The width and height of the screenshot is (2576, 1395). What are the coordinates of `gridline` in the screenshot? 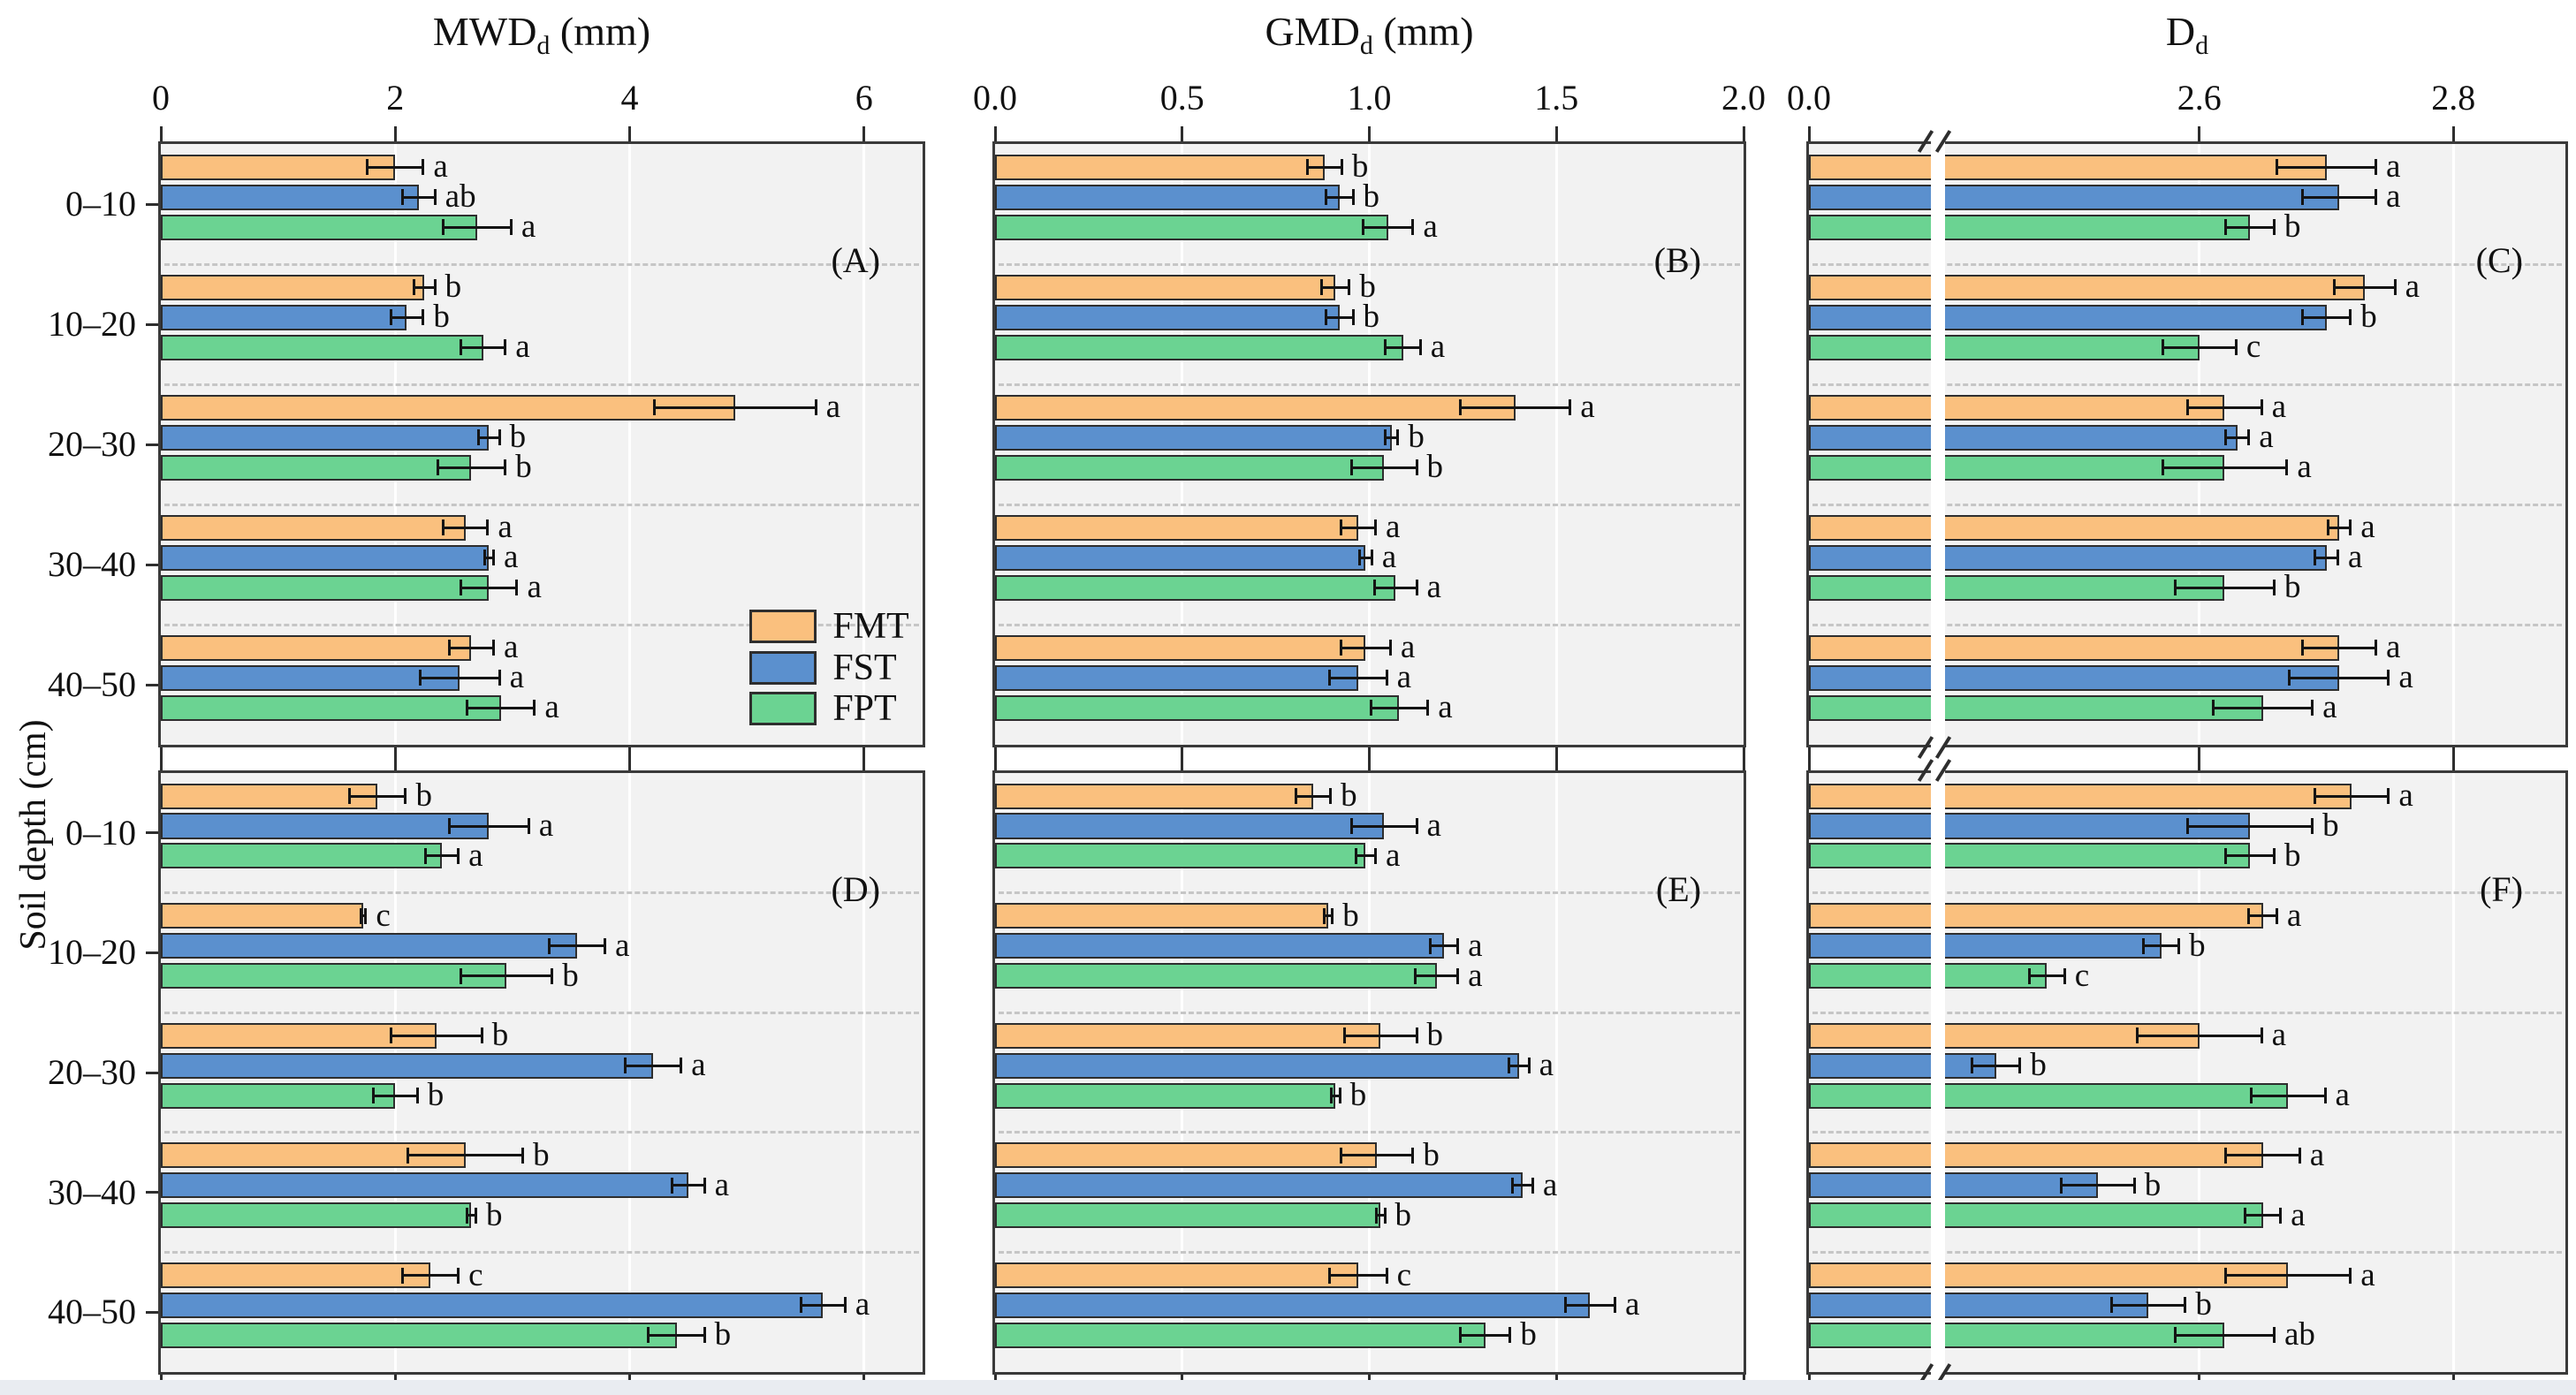 It's located at (2453, 1072).